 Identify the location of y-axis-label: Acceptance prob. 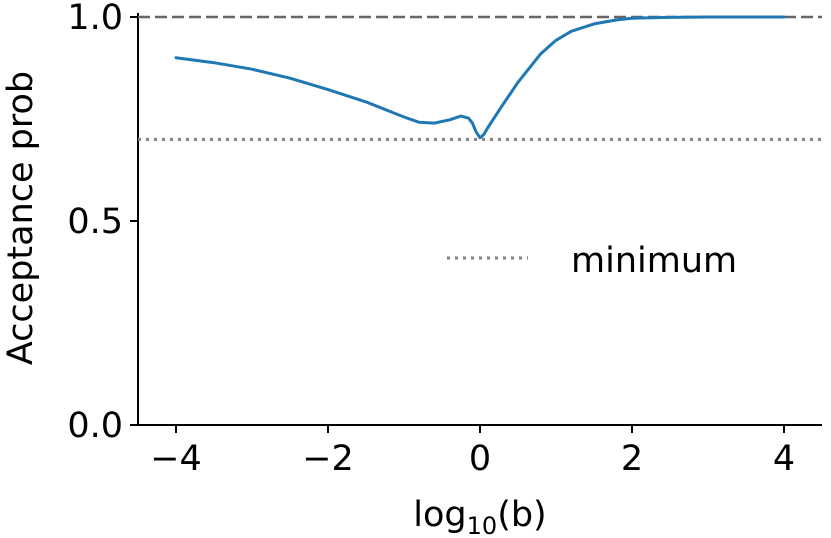
(21, 218).